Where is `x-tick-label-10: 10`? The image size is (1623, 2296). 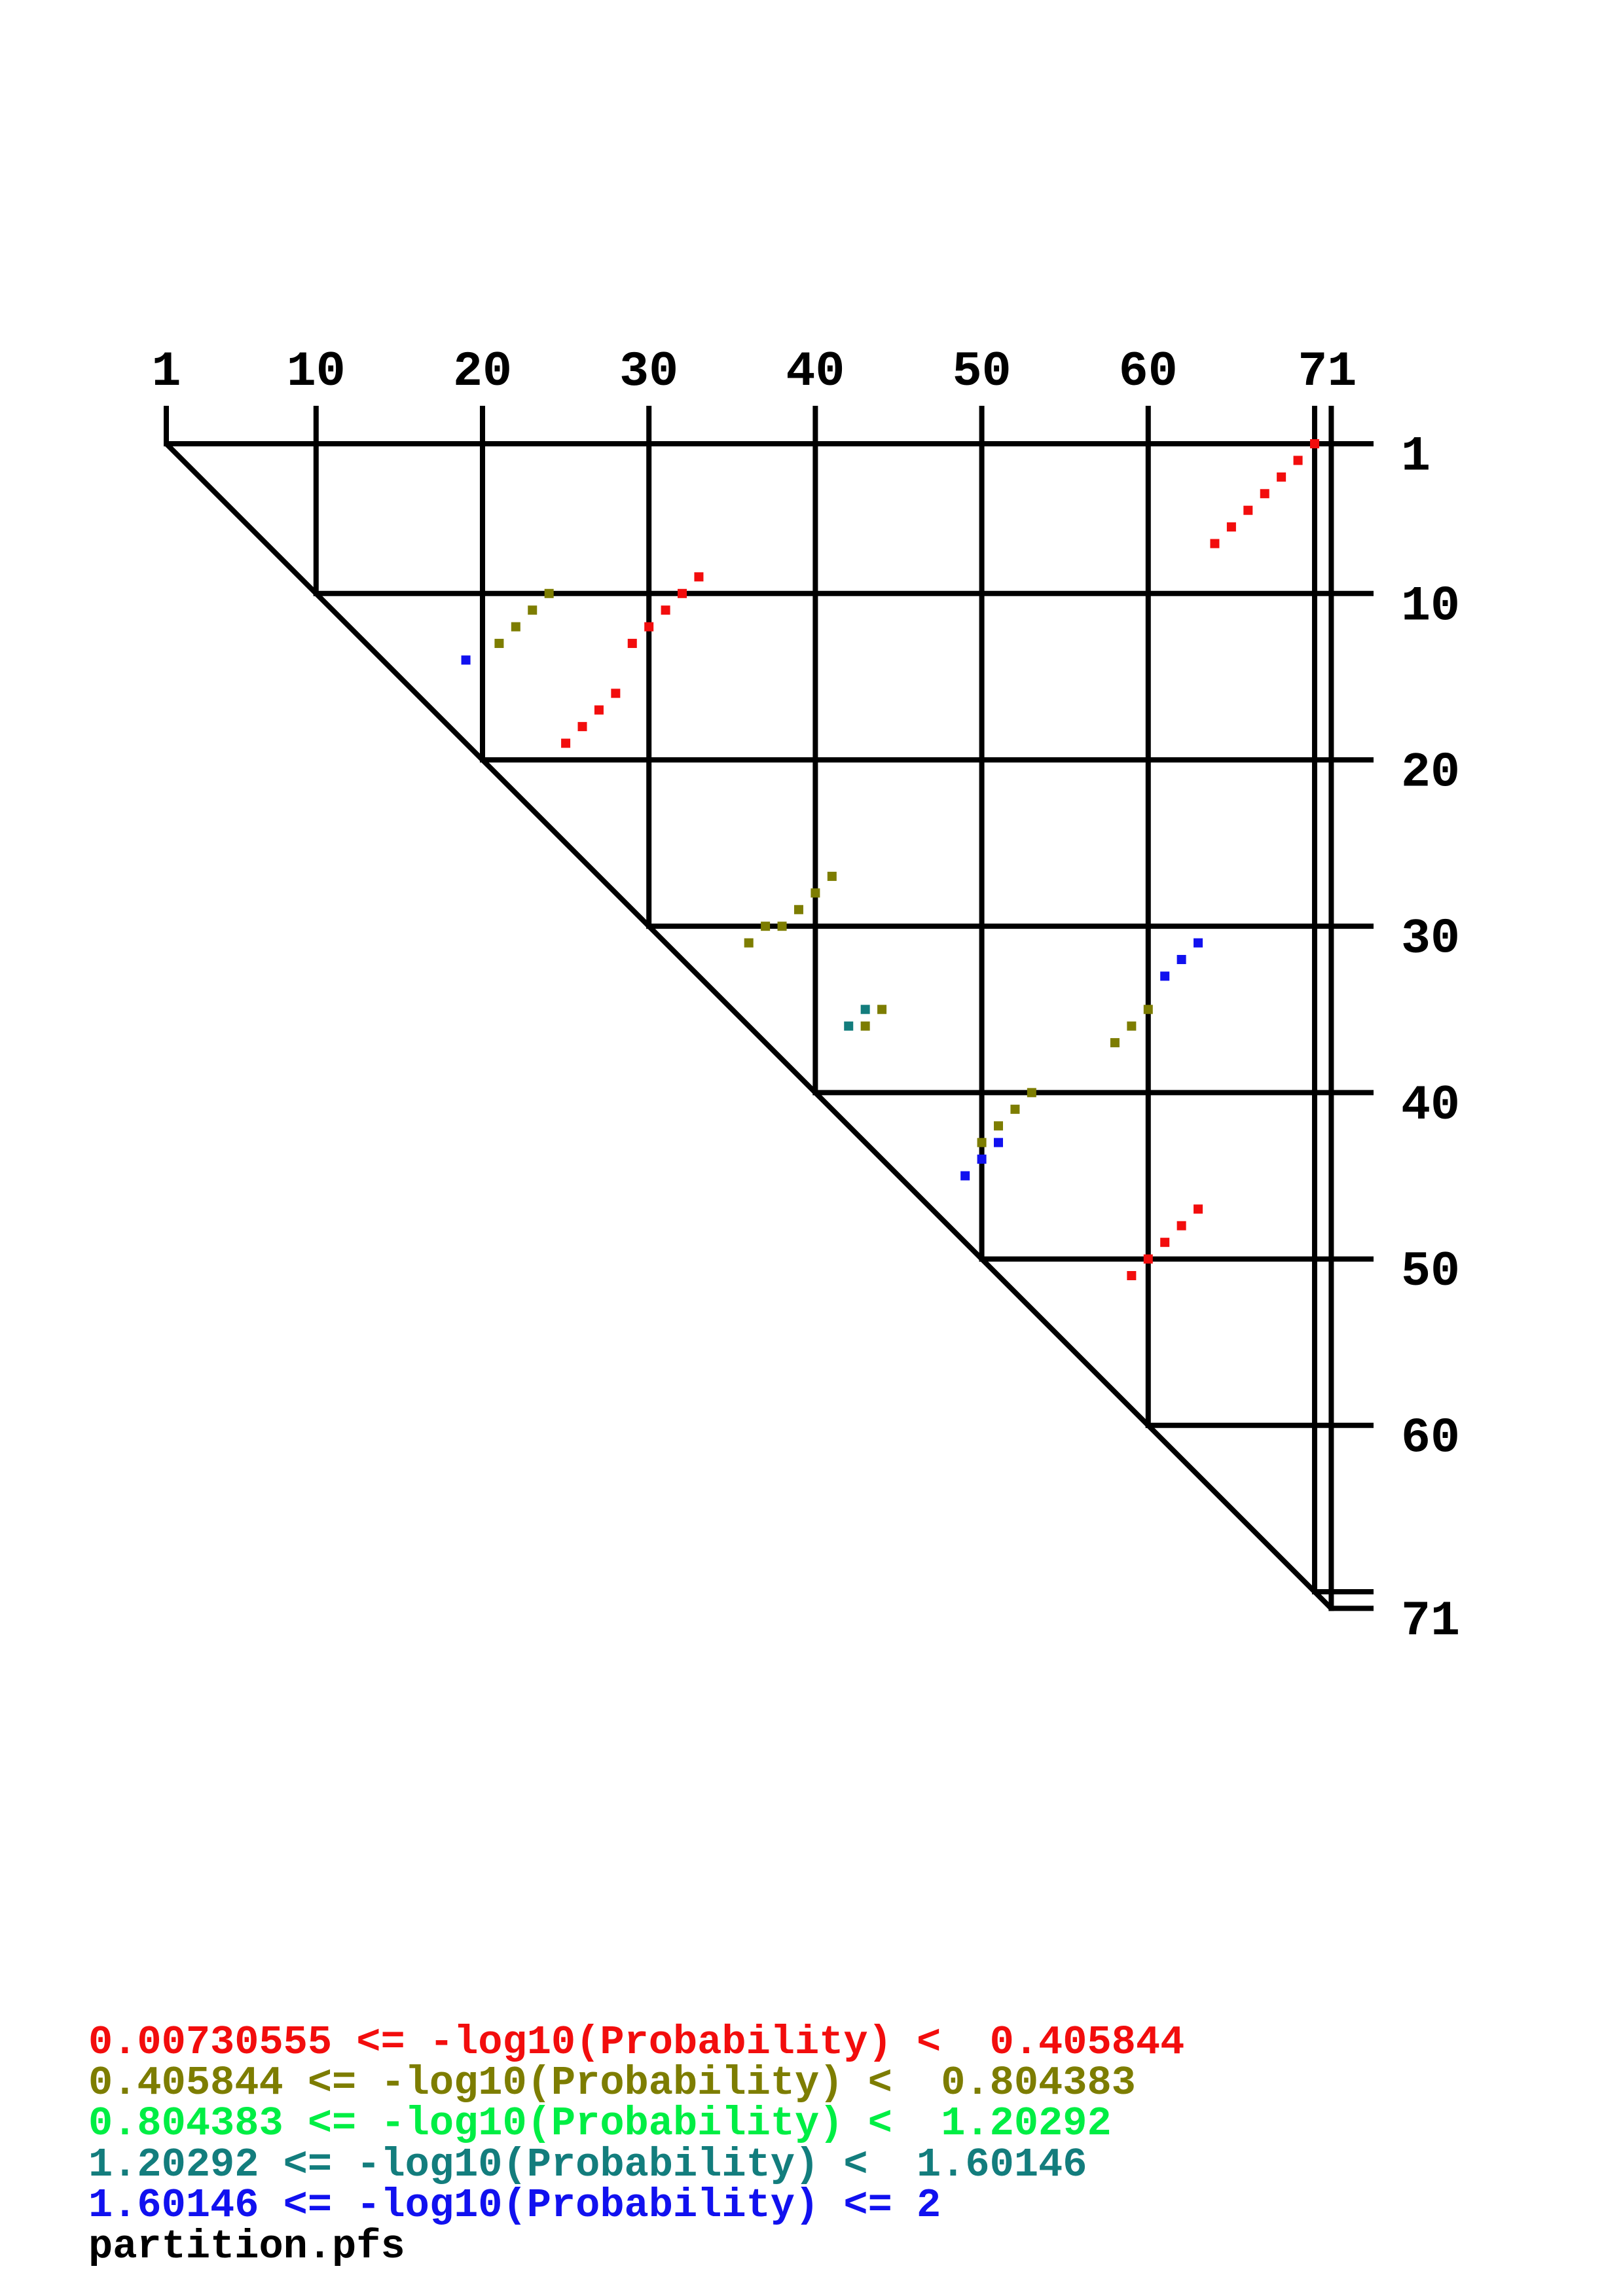
x-tick-label-10: 10 is located at coordinates (316, 372).